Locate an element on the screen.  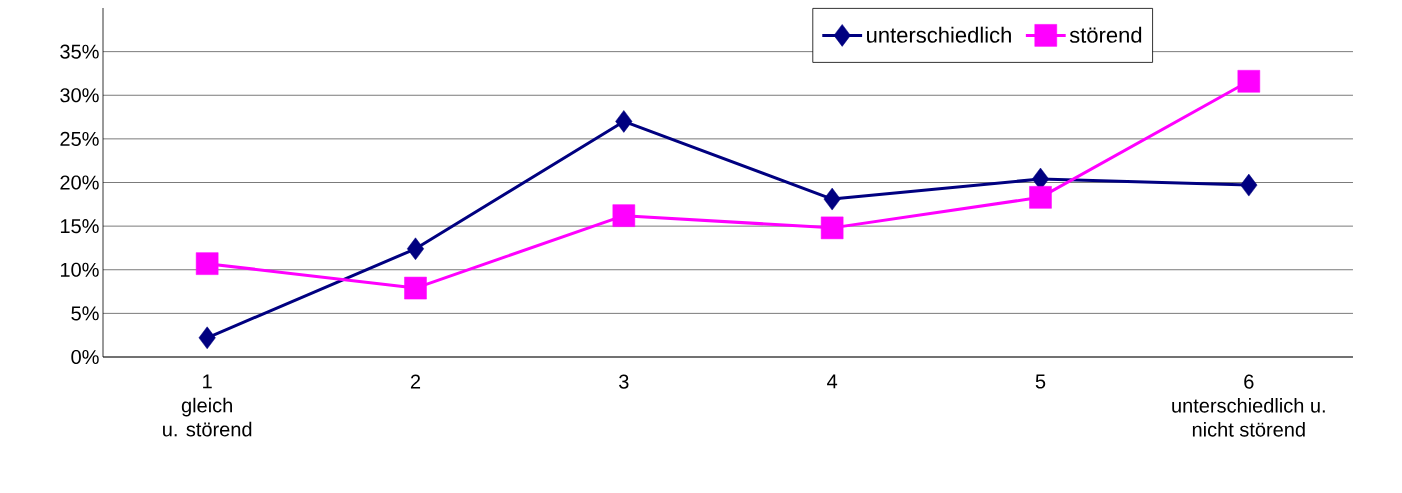
y-tick-label: 0% is located at coordinates (85, 357).